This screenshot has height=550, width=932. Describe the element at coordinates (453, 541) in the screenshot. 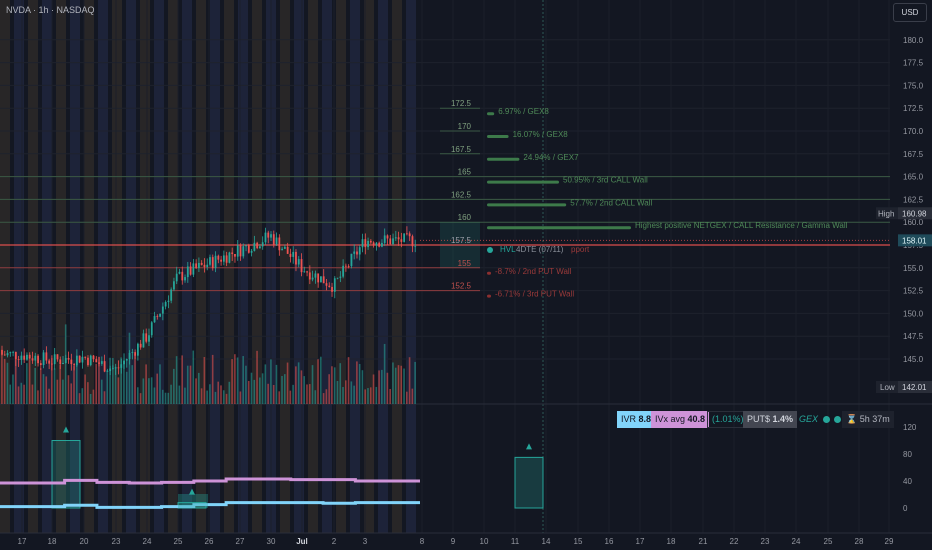

I see `time-tick: 9` at that location.